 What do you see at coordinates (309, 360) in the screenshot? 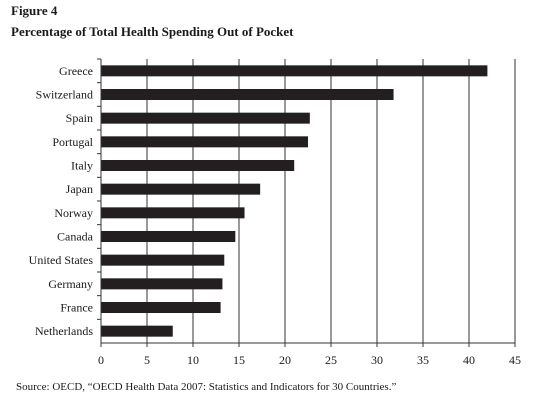
I see `tick-labels: 0 5 10 15 20 25 30 35 40 45` at bounding box center [309, 360].